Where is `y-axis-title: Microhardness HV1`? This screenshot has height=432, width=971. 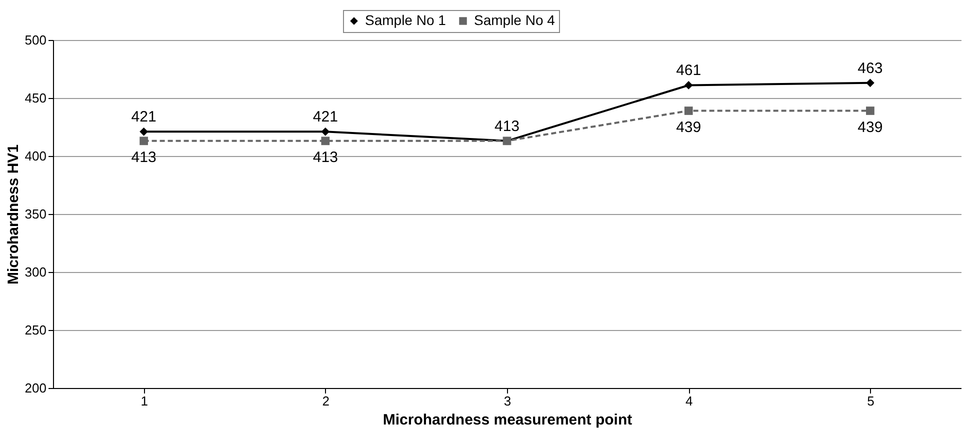
y-axis-title: Microhardness HV1 is located at coordinates (13, 214).